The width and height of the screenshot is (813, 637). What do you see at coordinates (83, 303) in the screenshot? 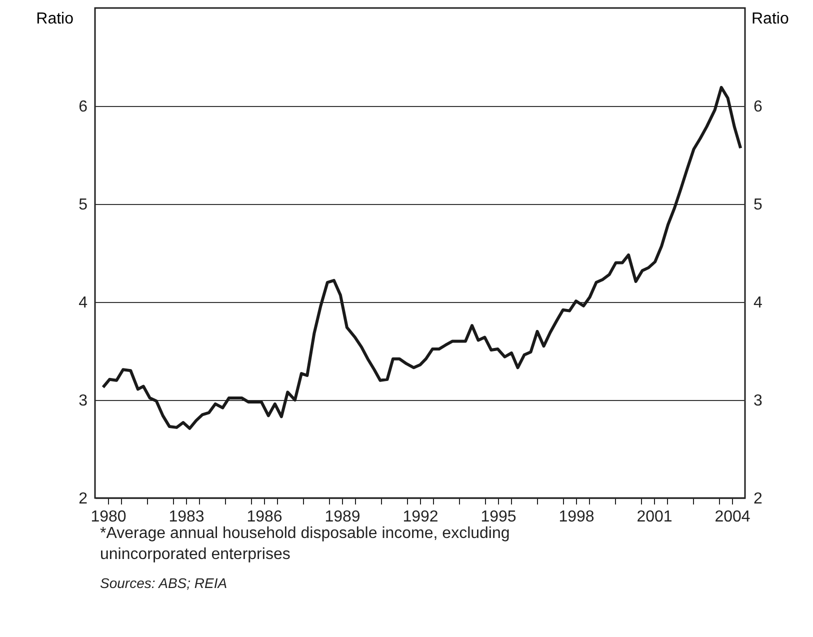
I see `y-tick-label: 4` at bounding box center [83, 303].